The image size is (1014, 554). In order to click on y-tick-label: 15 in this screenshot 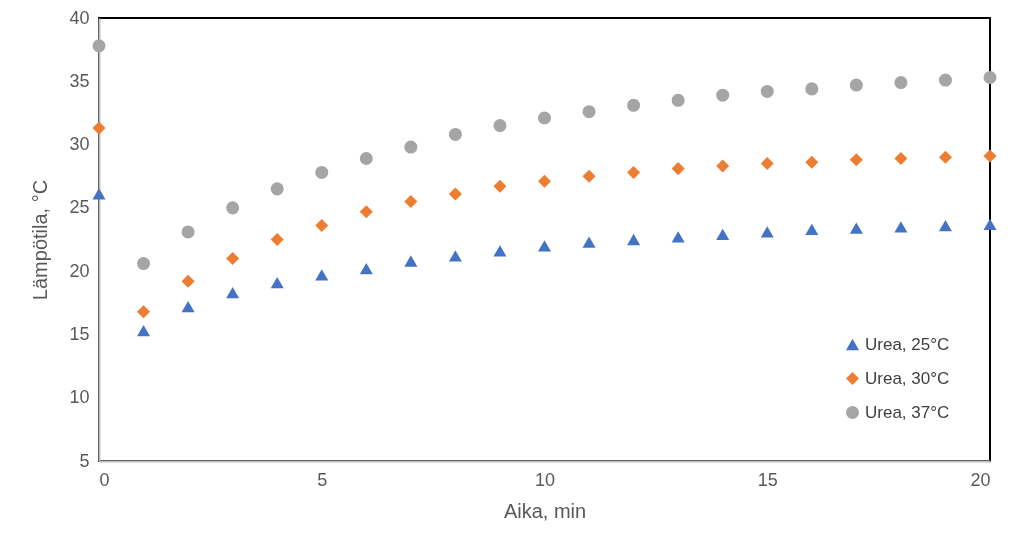, I will do `click(79, 333)`.